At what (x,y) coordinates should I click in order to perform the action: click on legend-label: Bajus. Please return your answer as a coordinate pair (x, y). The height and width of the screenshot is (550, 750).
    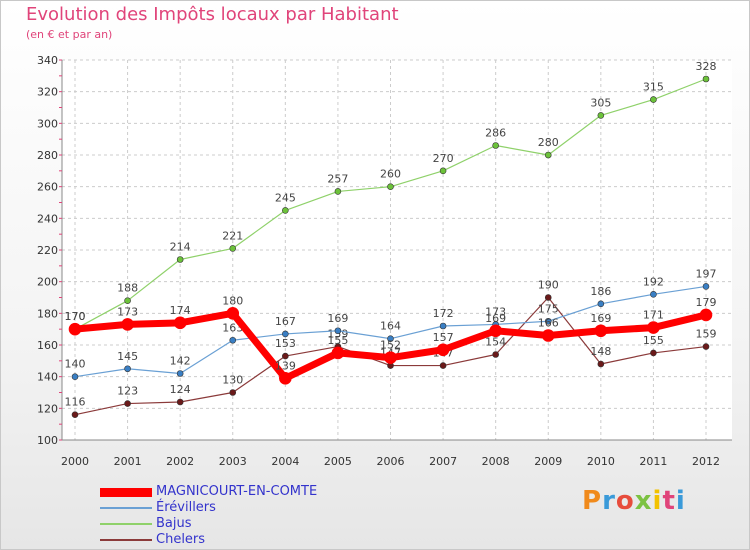
    Looking at the image, I should click on (174, 523).